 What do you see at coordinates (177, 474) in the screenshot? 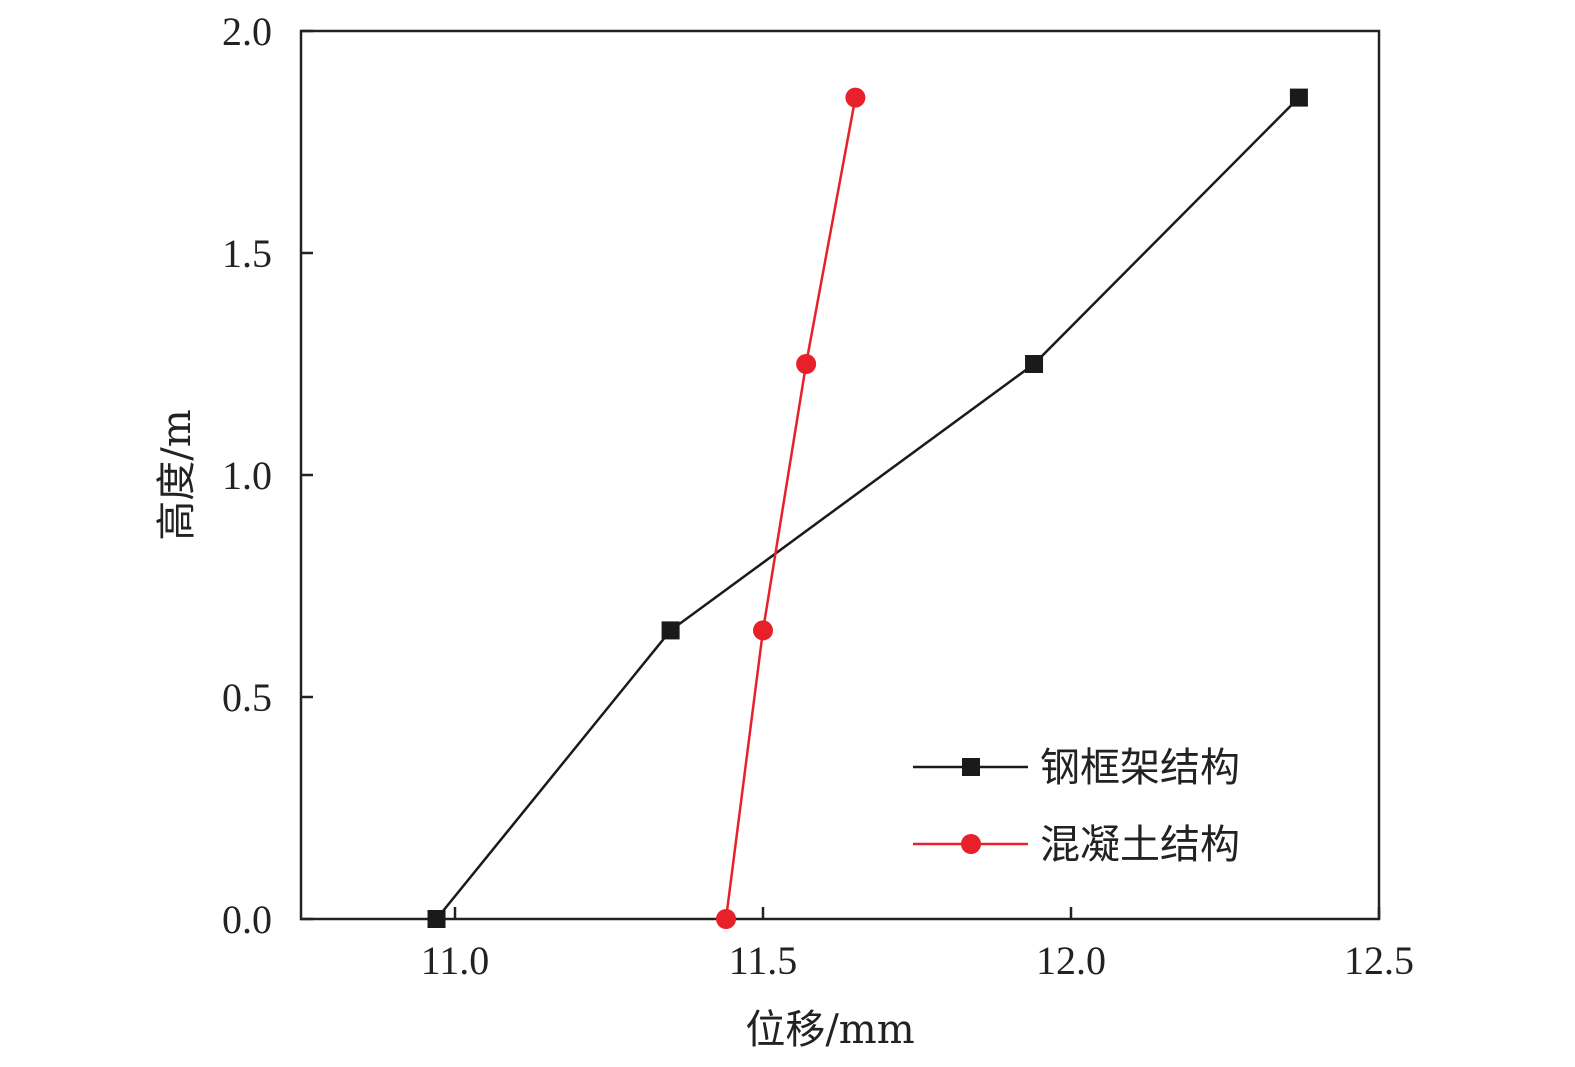
I see `y-axis-title: 高度/m` at bounding box center [177, 474].